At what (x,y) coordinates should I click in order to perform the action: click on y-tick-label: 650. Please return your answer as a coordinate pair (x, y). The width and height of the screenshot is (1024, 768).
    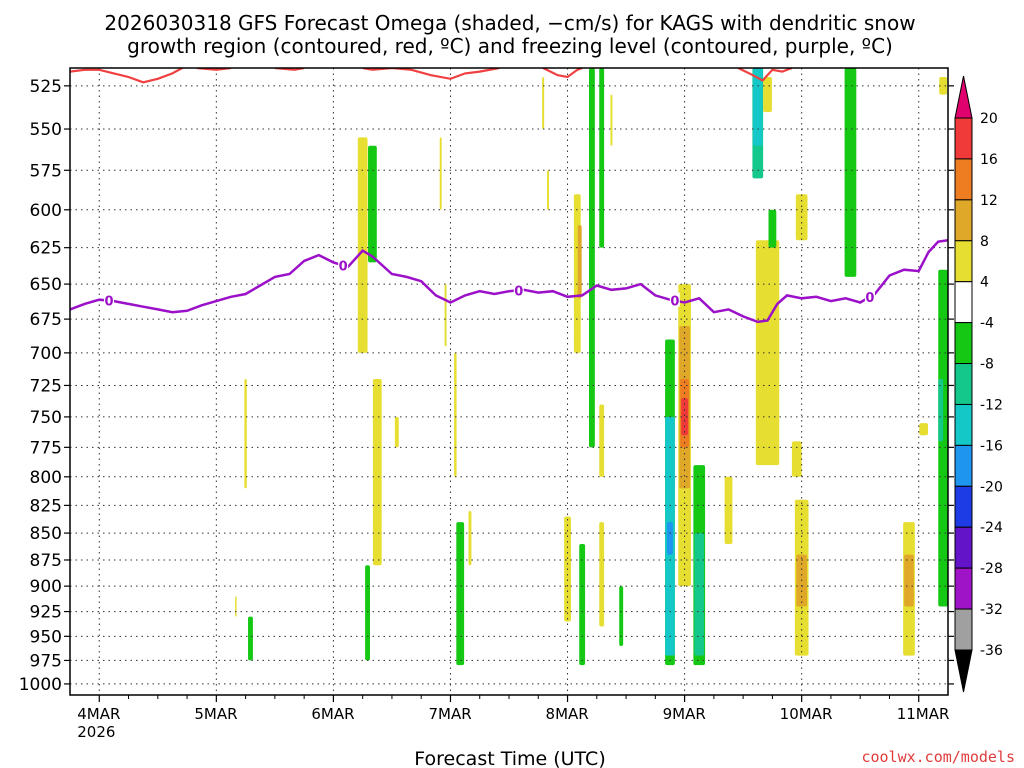
    Looking at the image, I should click on (46, 285).